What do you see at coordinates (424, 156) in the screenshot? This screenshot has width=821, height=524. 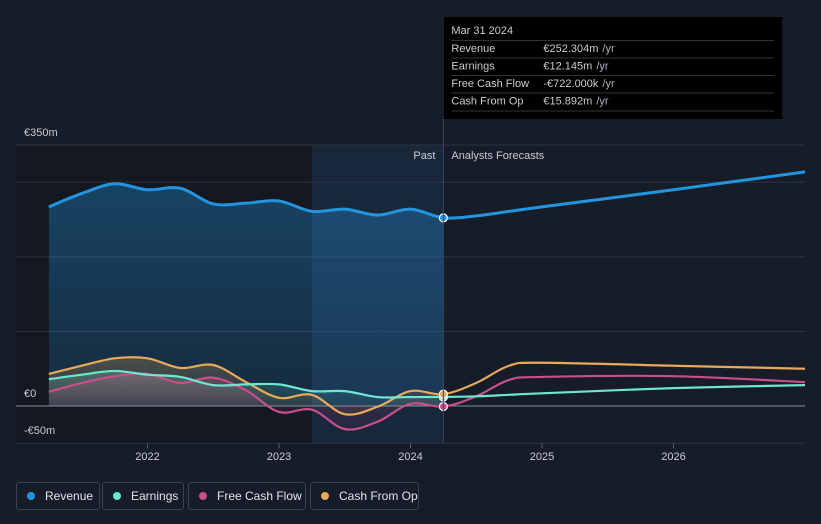 I see `past-label: Past` at bounding box center [424, 156].